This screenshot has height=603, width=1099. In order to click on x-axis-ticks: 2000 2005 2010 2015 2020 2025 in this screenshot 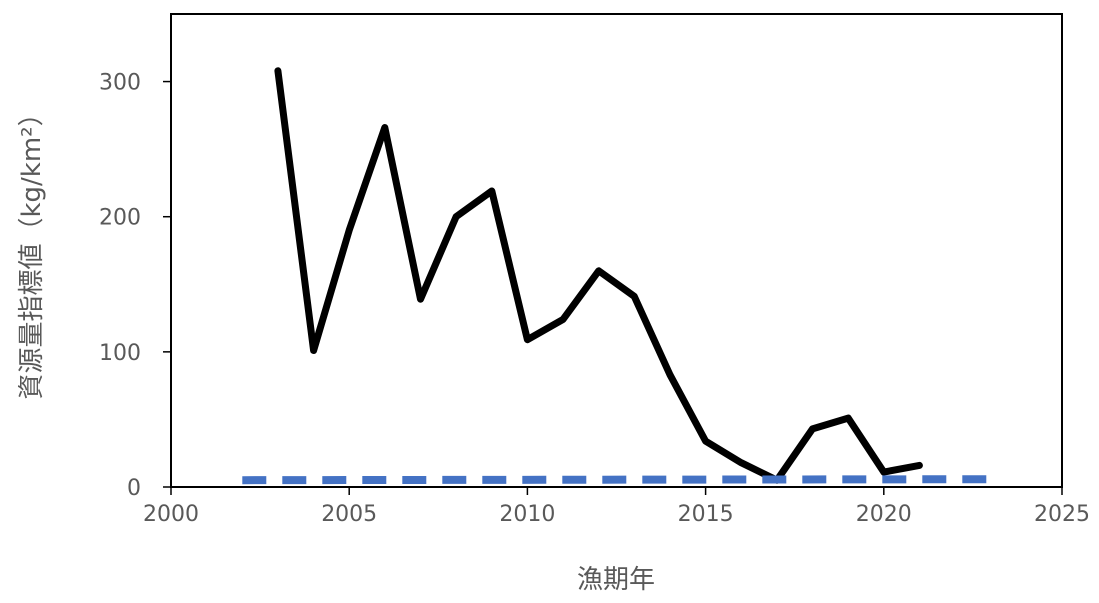, I will do `click(616, 507)`.